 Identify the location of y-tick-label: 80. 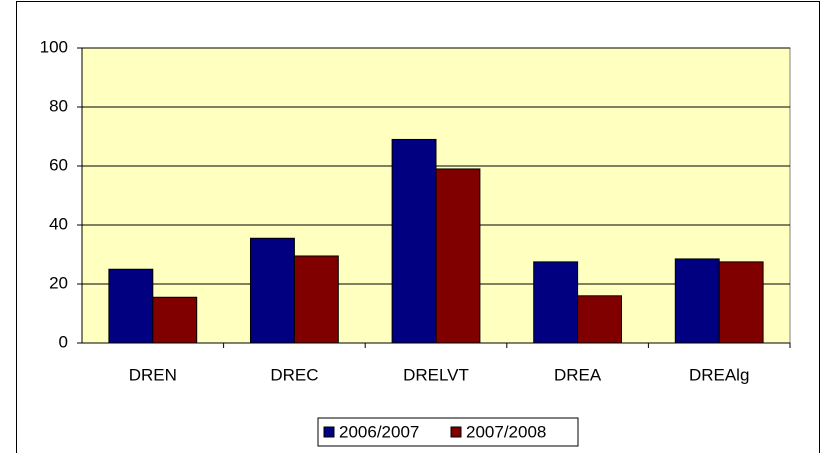
(58, 105).